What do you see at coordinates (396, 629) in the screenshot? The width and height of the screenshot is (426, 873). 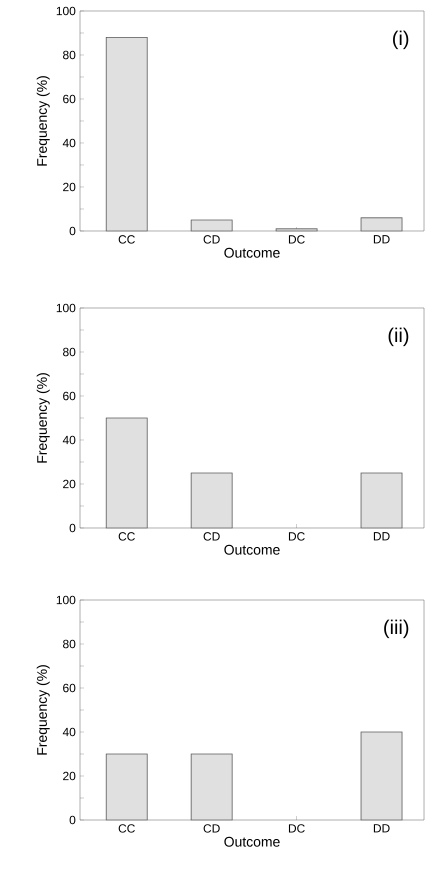 I see `annotation: (iii)` at bounding box center [396, 629].